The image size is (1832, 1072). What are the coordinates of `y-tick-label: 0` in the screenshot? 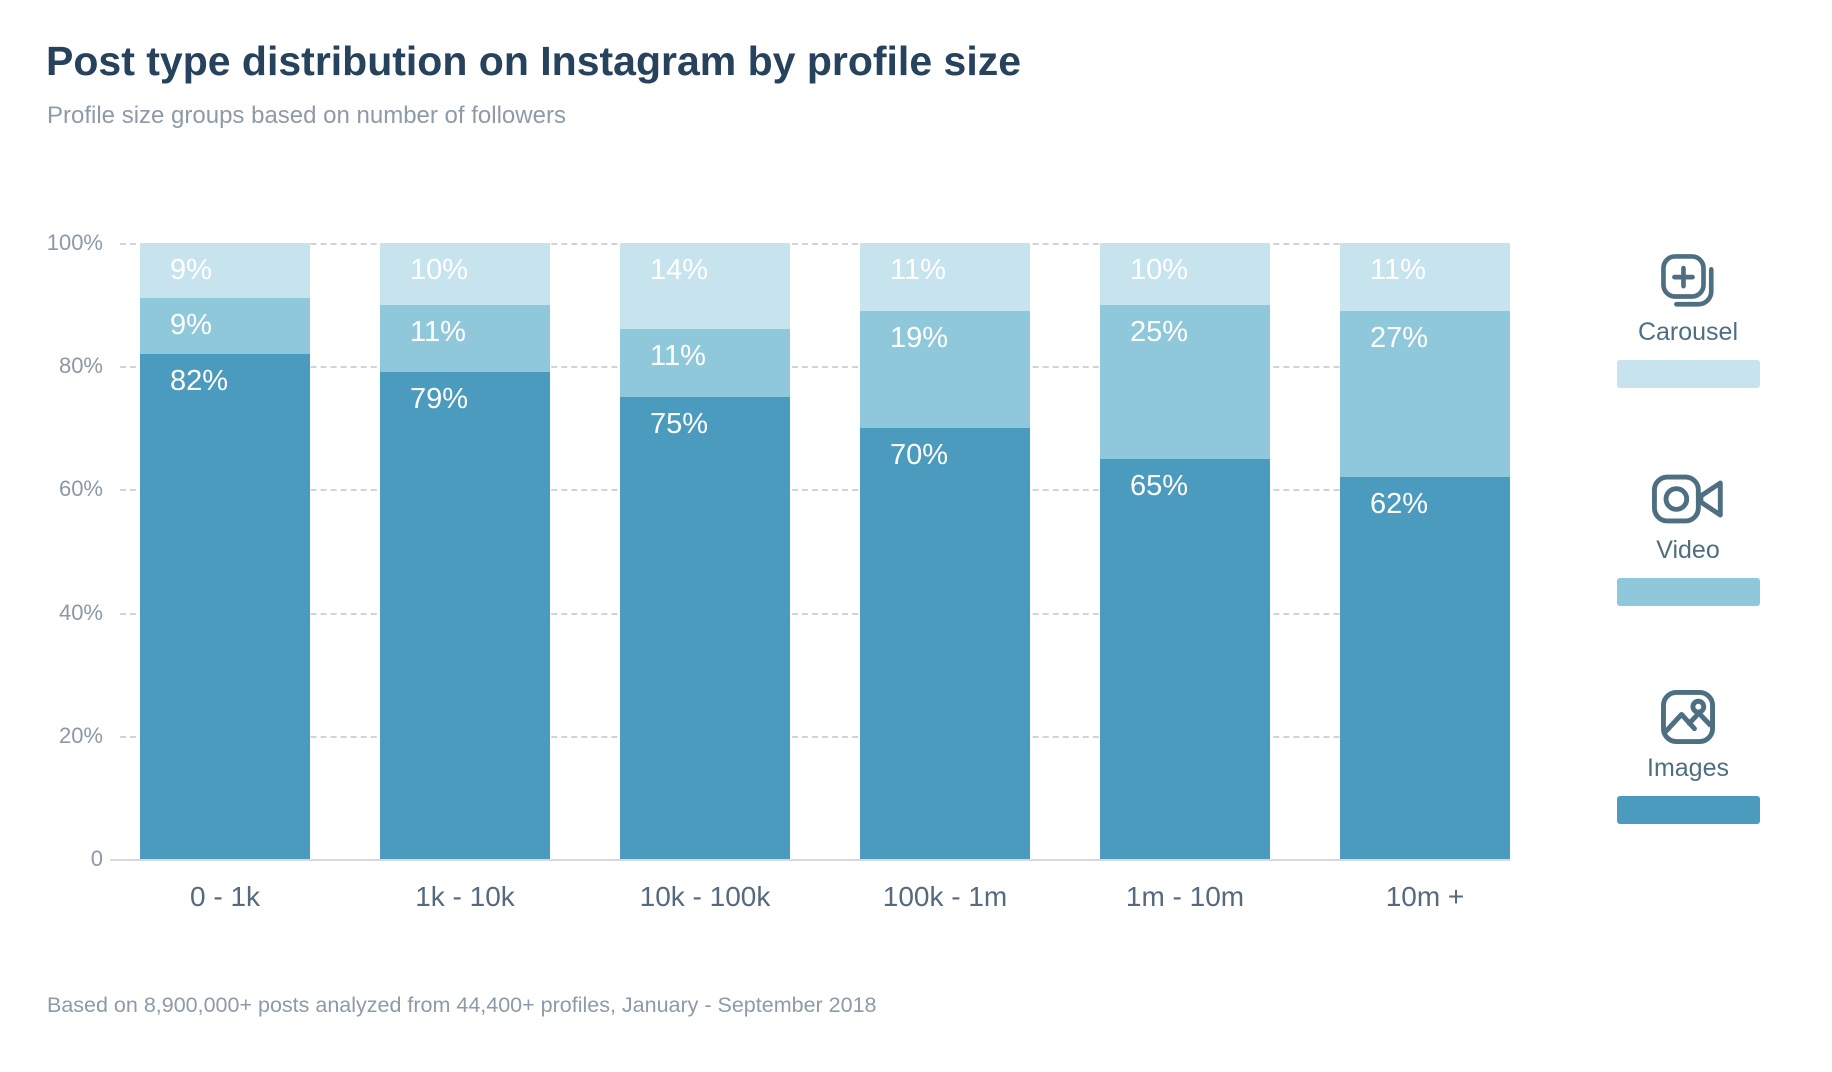 It's located at (96, 858).